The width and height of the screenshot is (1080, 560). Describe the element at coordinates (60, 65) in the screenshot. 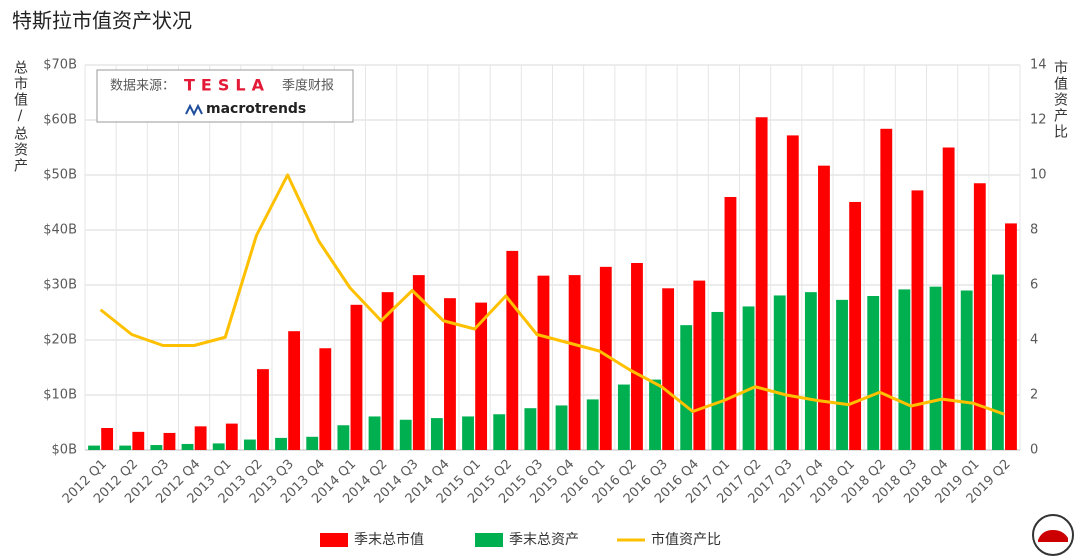

I see `y-tick-label: $70B` at that location.